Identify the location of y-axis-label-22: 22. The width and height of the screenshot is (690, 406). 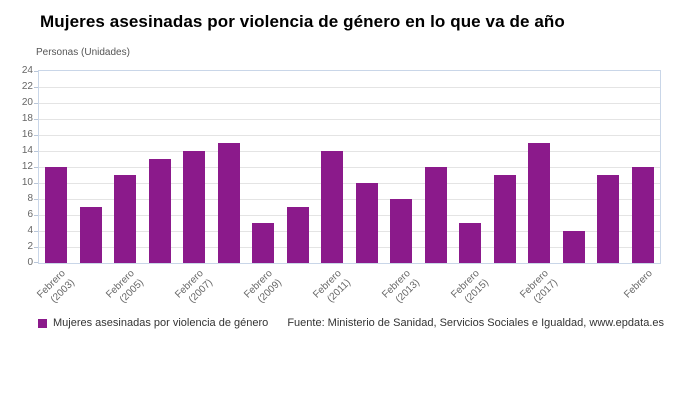
(27, 86).